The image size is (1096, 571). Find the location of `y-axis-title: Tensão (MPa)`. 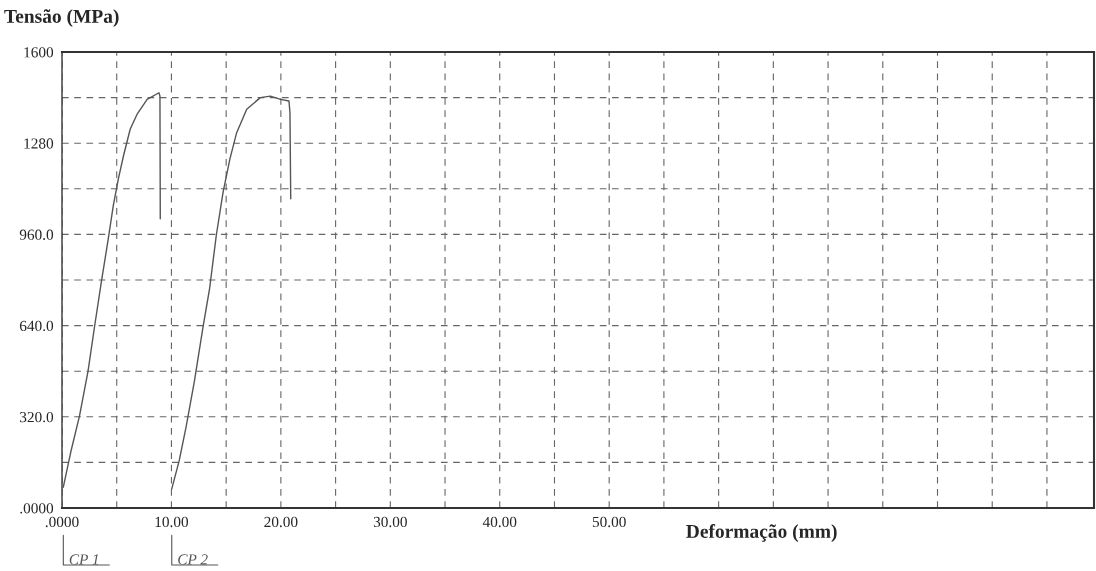

y-axis-title: Tensão (MPa) is located at coordinates (61, 18).